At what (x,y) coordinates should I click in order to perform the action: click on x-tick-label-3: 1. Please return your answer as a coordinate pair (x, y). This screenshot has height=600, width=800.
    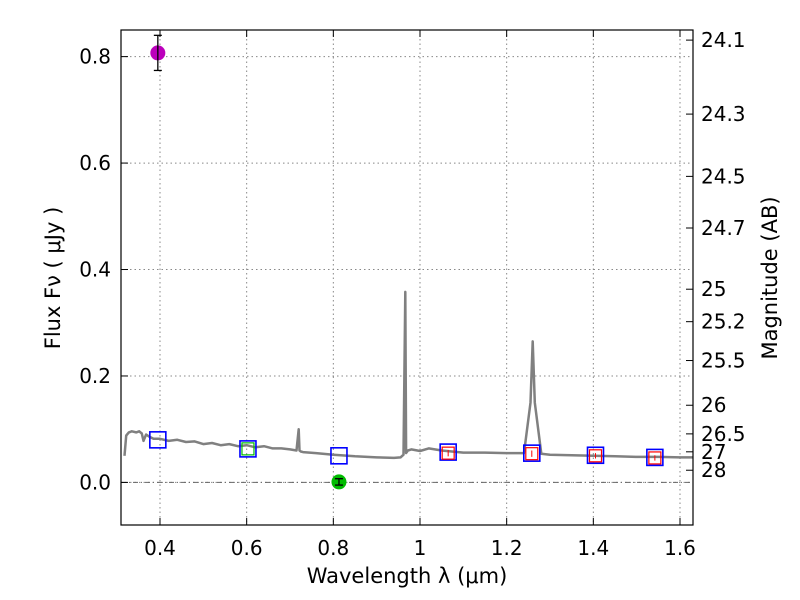
    Looking at the image, I should click on (420, 548).